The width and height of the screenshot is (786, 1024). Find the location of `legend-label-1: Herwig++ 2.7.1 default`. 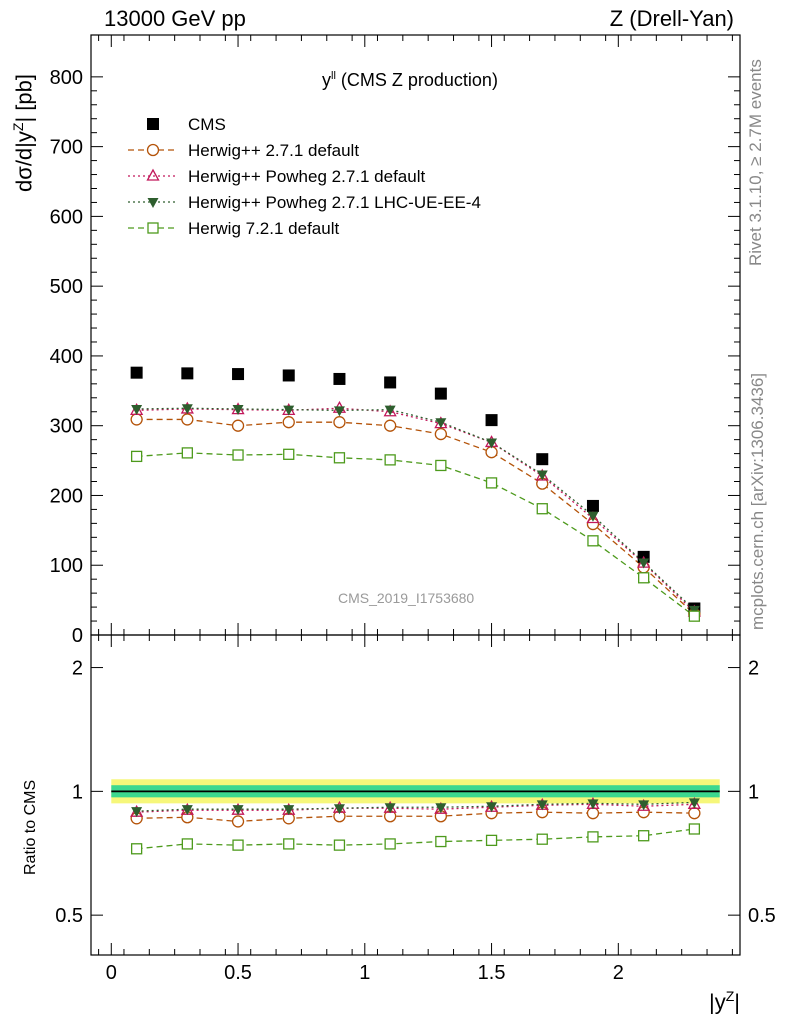

legend-label-1: Herwig++ 2.7.1 default is located at coordinates (273, 150).